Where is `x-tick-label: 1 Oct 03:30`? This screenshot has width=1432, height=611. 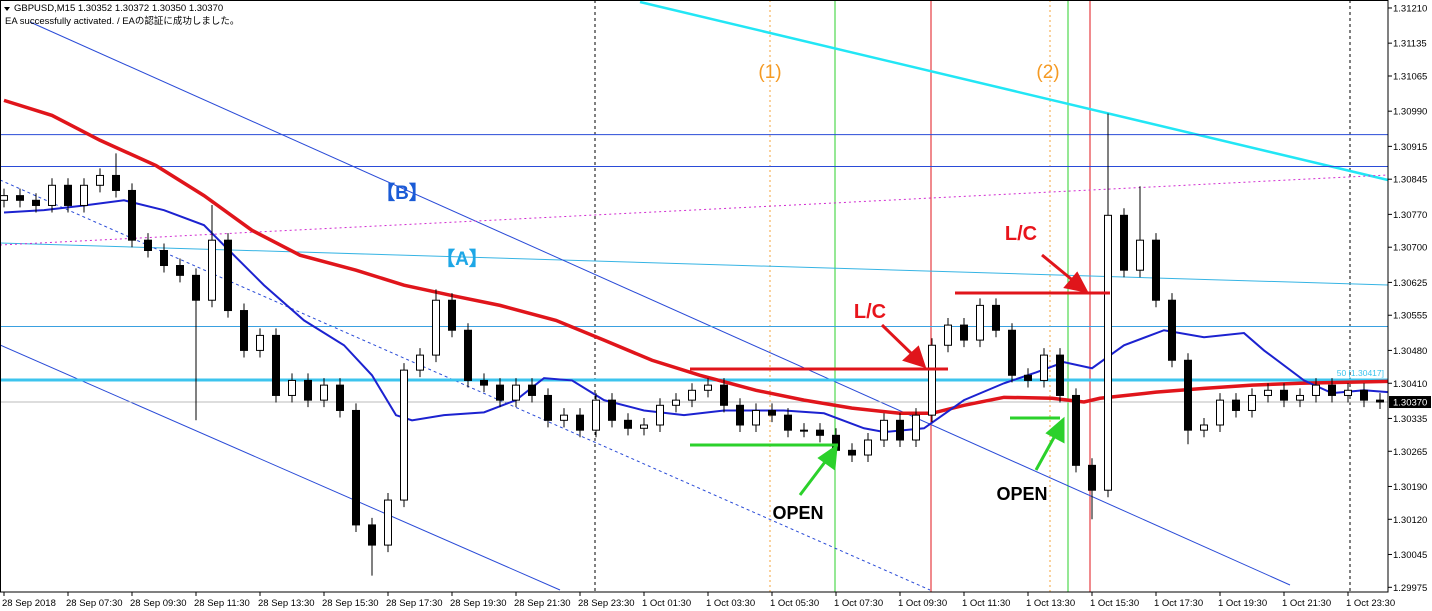 x-tick-label: 1 Oct 03:30 is located at coordinates (730, 603).